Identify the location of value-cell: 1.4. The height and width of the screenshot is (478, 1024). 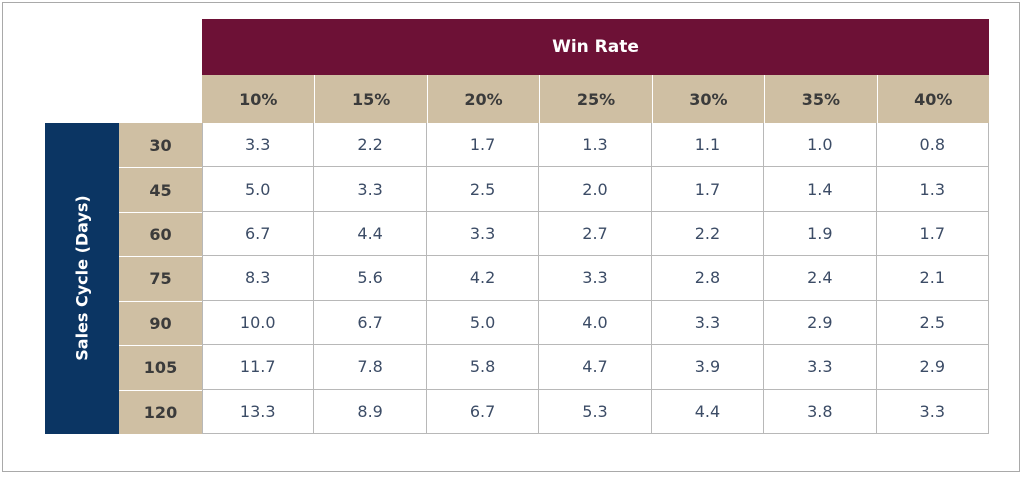
(820, 189).